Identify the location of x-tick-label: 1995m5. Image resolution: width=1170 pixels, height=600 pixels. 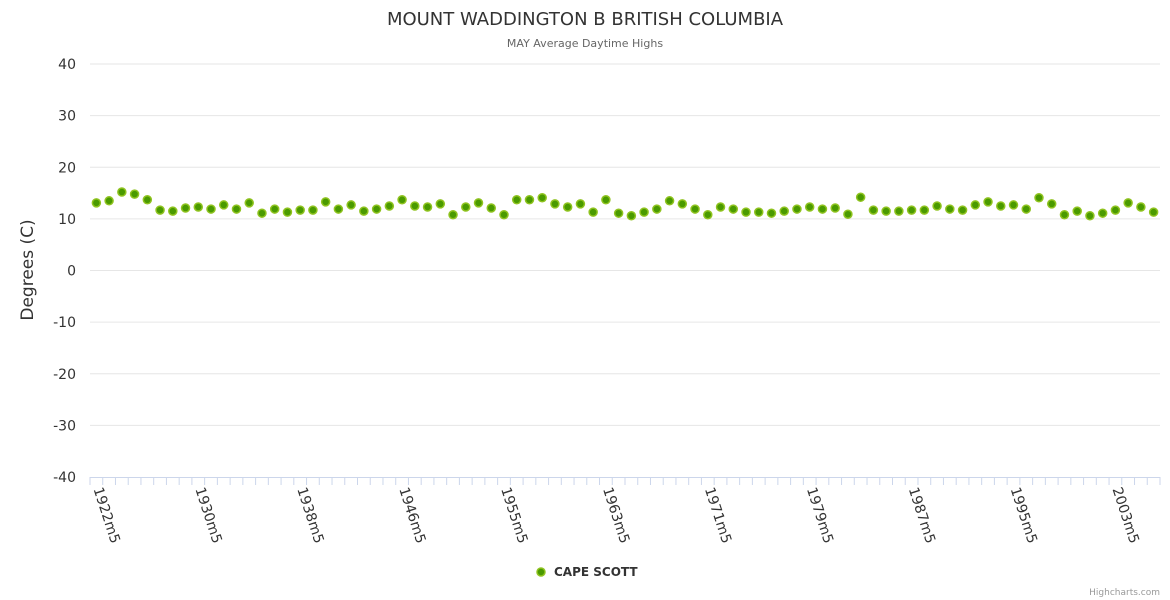
(1023, 515).